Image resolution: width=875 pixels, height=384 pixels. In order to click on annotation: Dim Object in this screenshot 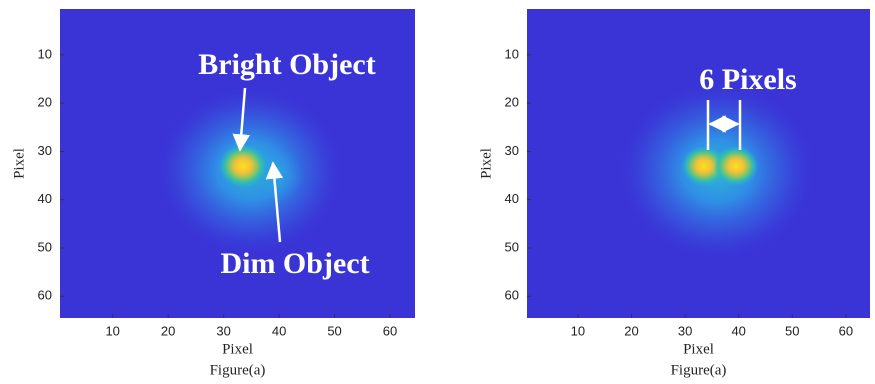, I will do `click(294, 263)`.